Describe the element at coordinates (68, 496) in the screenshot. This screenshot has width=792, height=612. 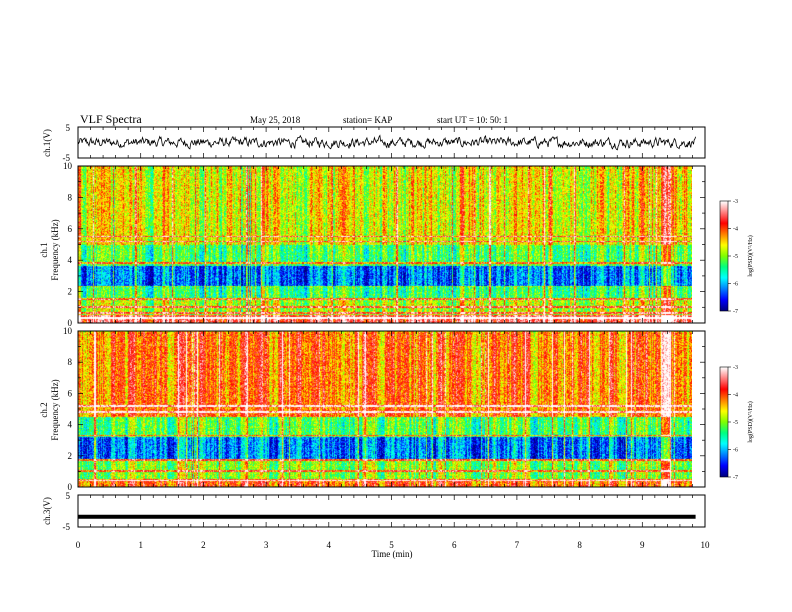
I see `ch3-ytick-top: 5` at that location.